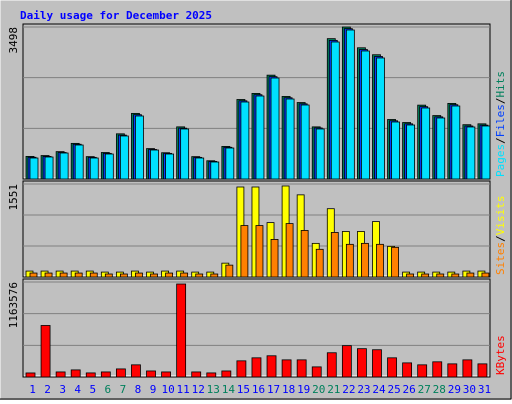 Image resolution: width=512 pixels, height=404 pixels. I want to click on x-tick-label: 5, so click(92, 389).